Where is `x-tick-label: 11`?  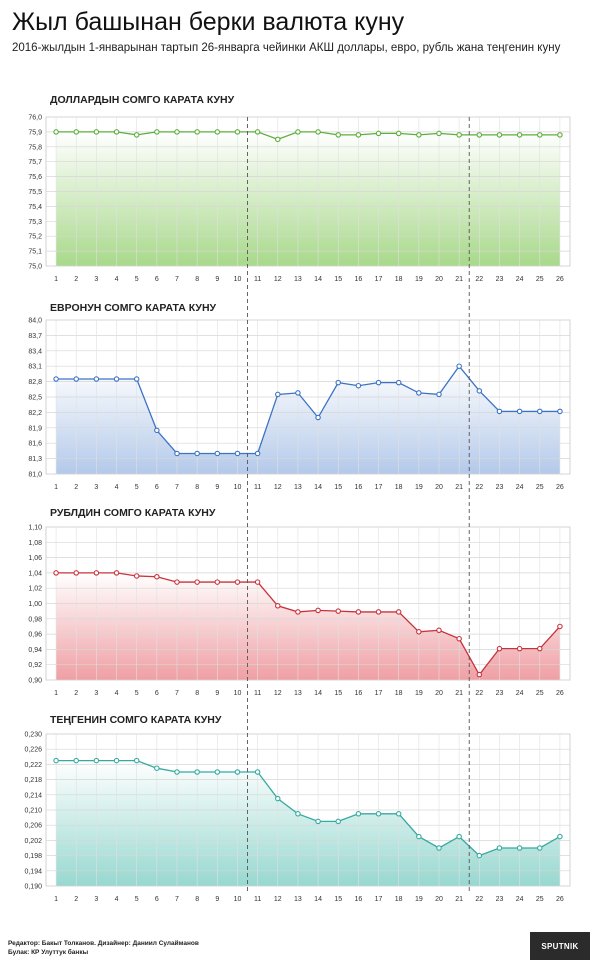 x-tick-label: 11 is located at coordinates (257, 899).